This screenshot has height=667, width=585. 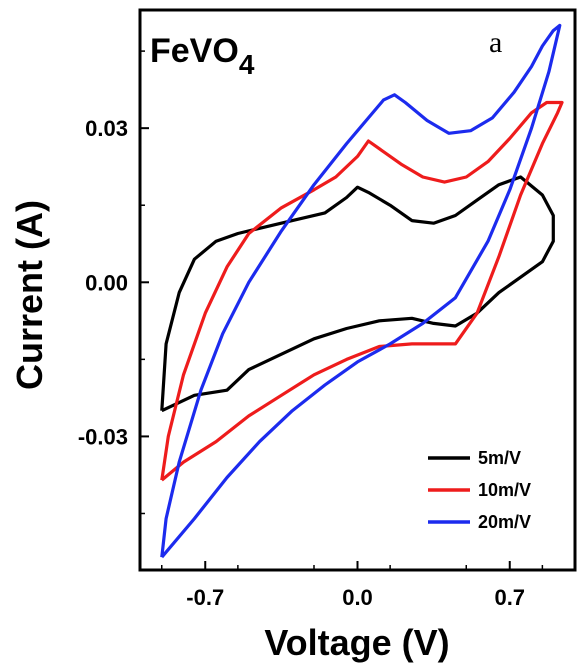 What do you see at coordinates (202, 56) in the screenshot?
I see `material-label: FeVO4` at bounding box center [202, 56].